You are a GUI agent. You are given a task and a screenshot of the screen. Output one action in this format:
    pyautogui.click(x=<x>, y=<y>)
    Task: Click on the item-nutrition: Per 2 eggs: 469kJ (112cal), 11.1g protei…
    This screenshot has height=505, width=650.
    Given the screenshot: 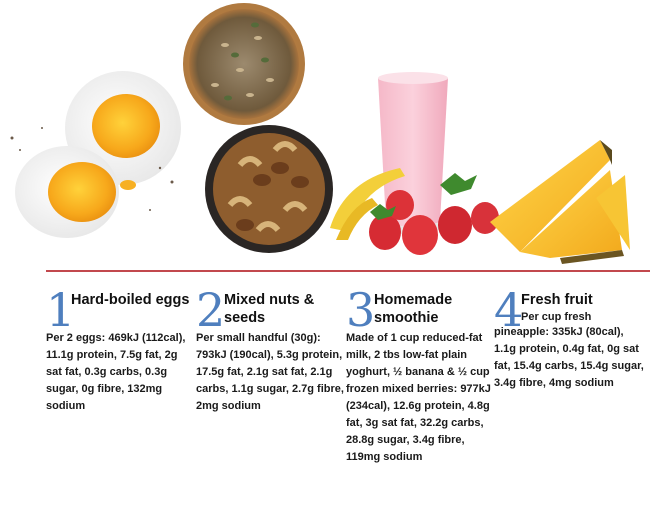 What is the action you would take?
    pyautogui.click(x=116, y=372)
    